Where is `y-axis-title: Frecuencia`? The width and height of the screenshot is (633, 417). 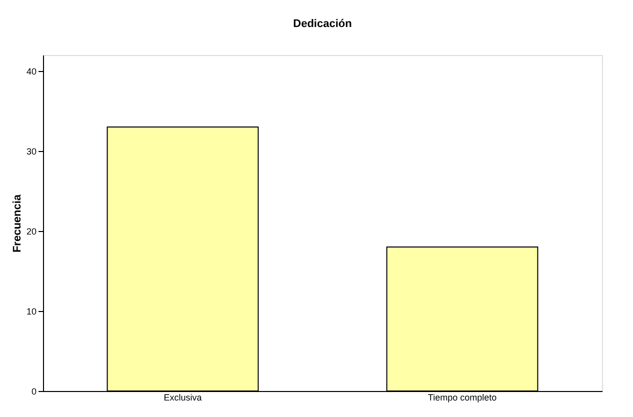 y-axis-title: Frecuencia is located at coordinates (17, 223).